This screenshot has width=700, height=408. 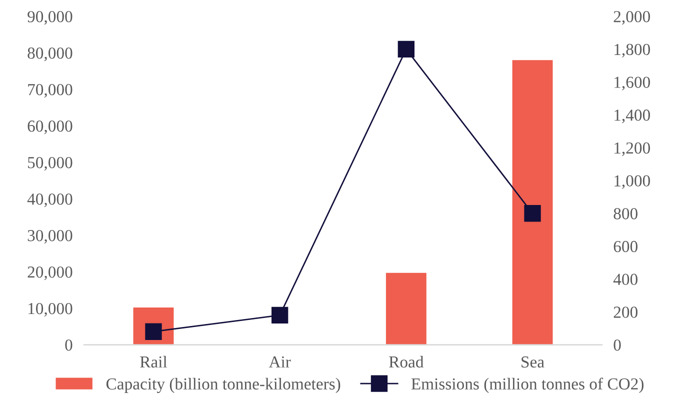 I want to click on x-tick-label: Road, so click(x=406, y=362).